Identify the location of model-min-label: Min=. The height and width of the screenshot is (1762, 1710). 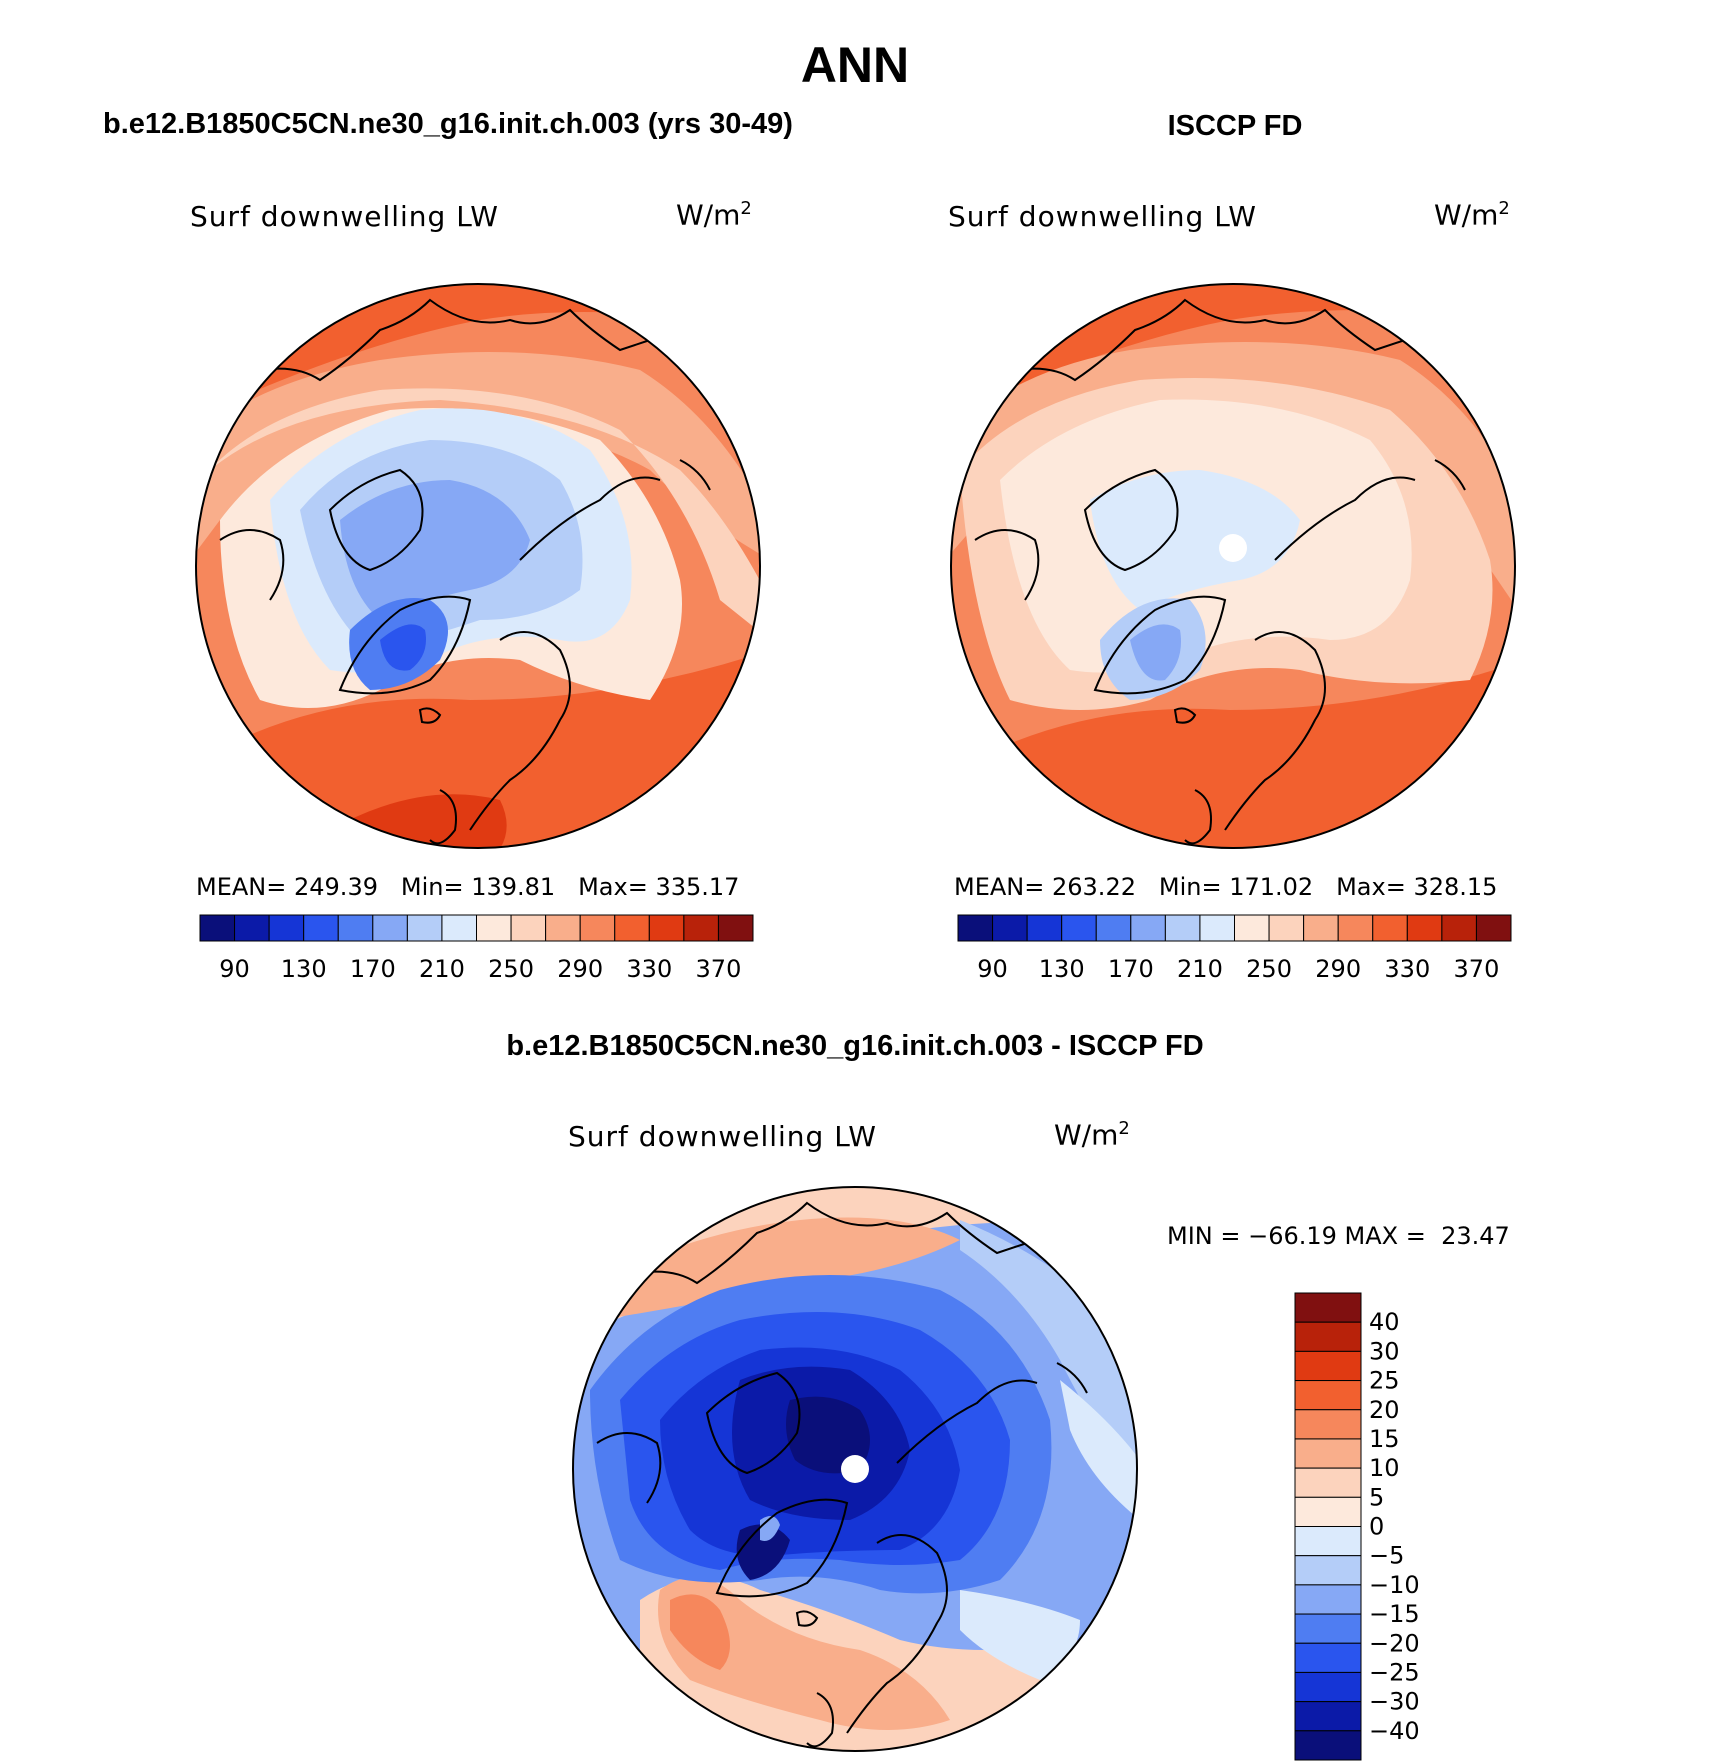
(432, 887).